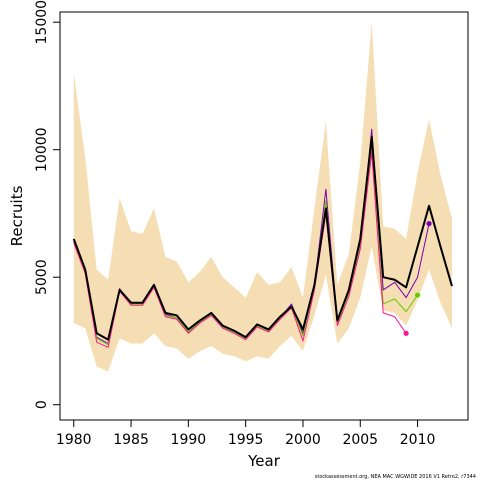 The width and height of the screenshot is (480, 480). What do you see at coordinates (303, 440) in the screenshot?
I see `x-tick-label: 2000` at bounding box center [303, 440].